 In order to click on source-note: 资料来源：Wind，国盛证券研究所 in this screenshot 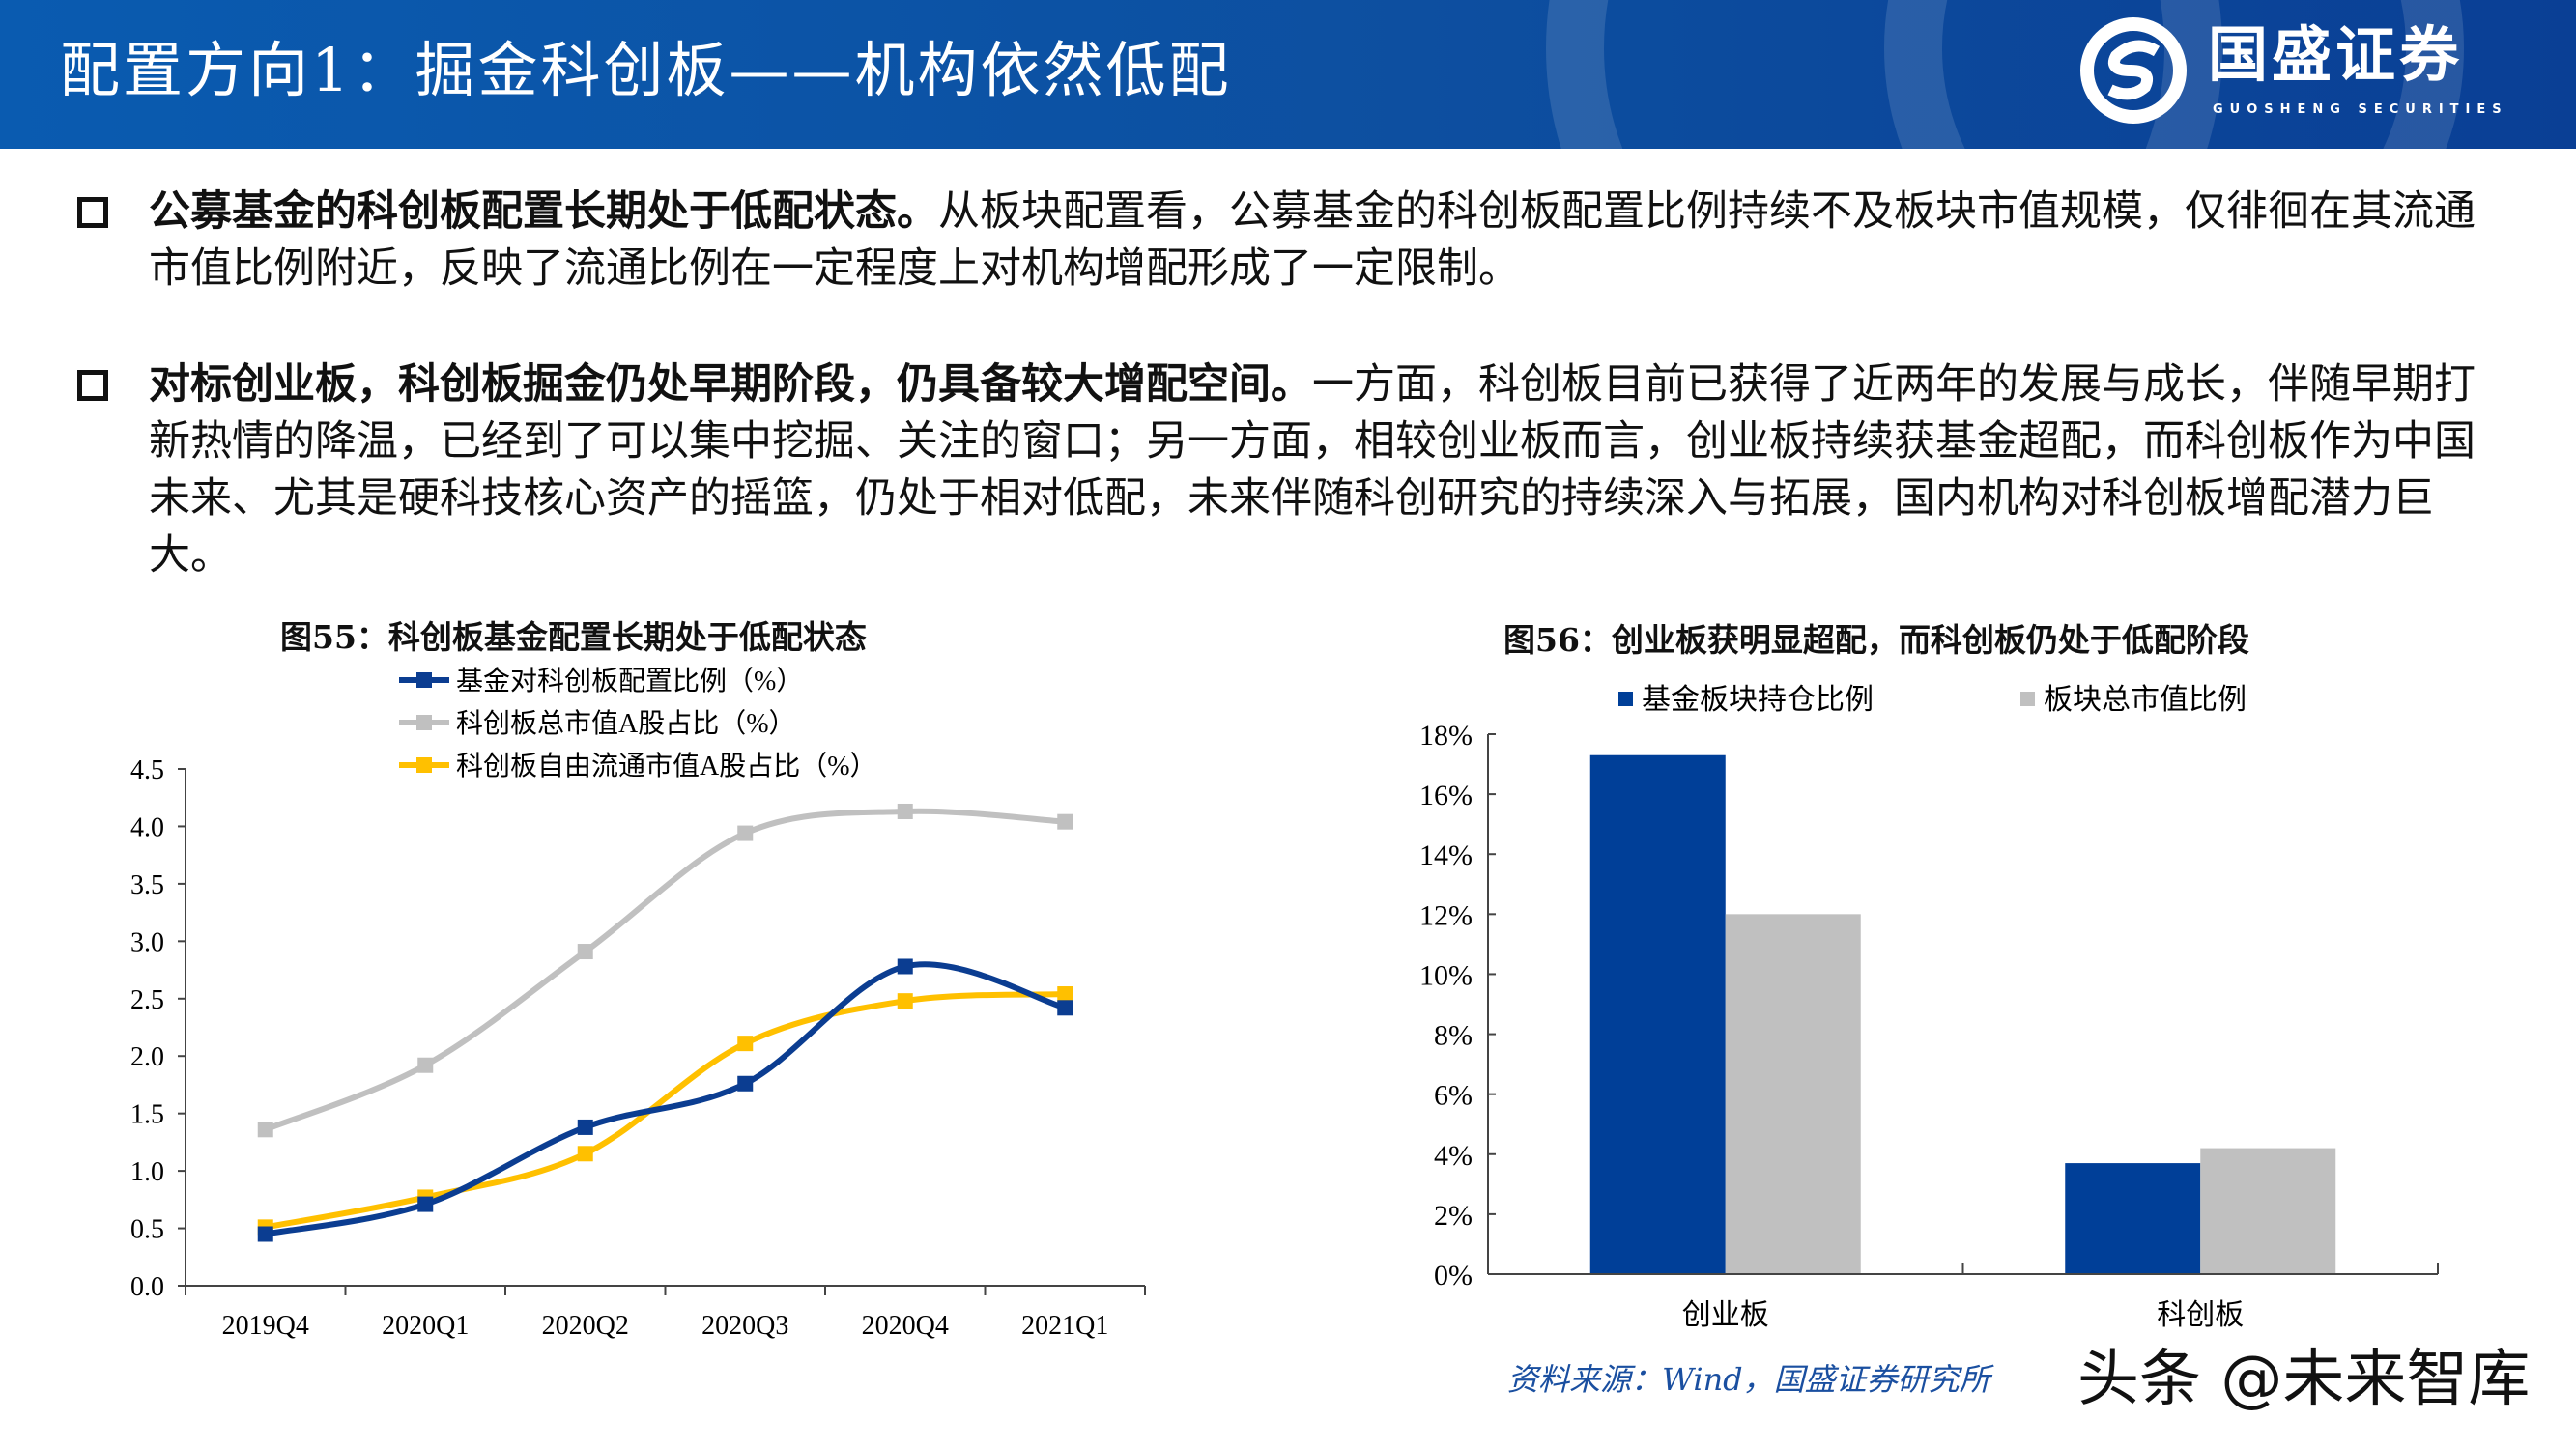, I will do `click(1749, 1379)`.